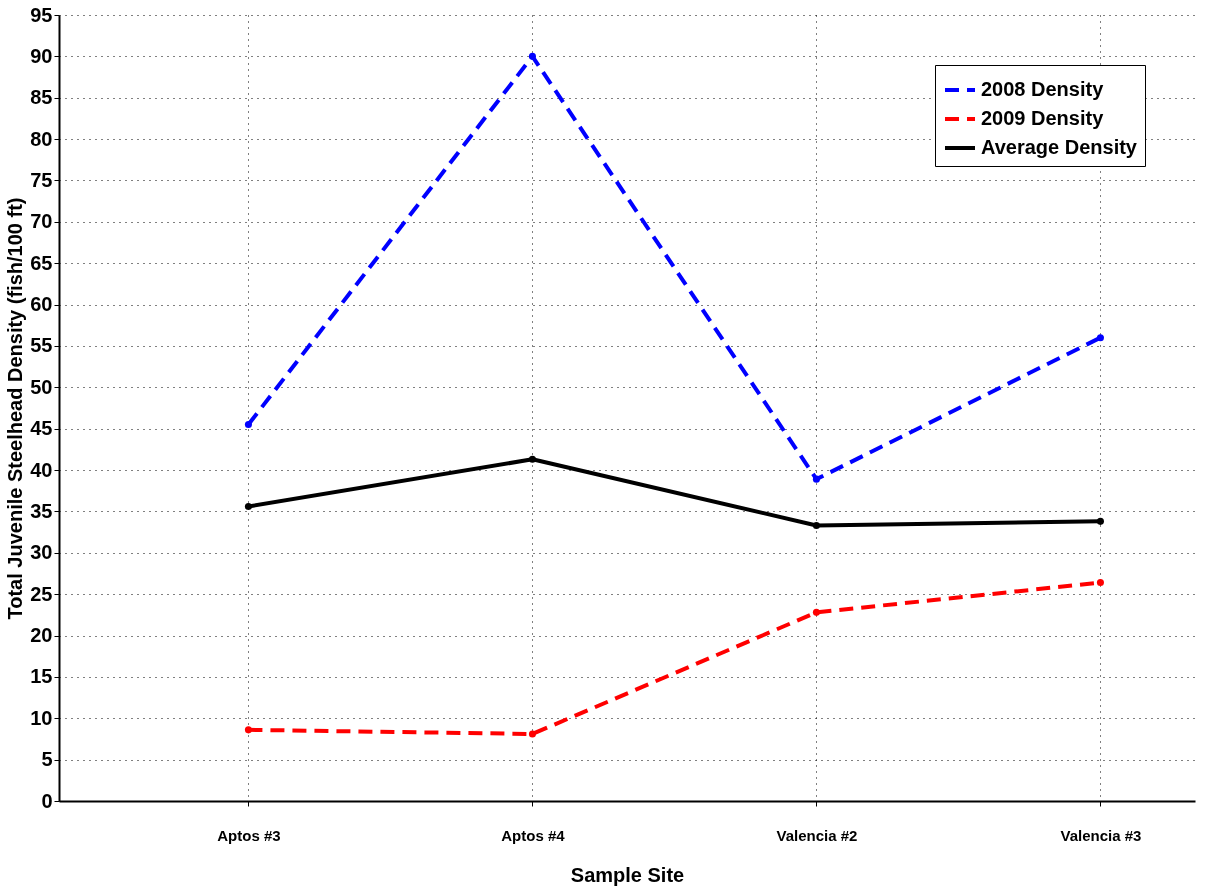  I want to click on y-tick-label: 90, so click(41, 55).